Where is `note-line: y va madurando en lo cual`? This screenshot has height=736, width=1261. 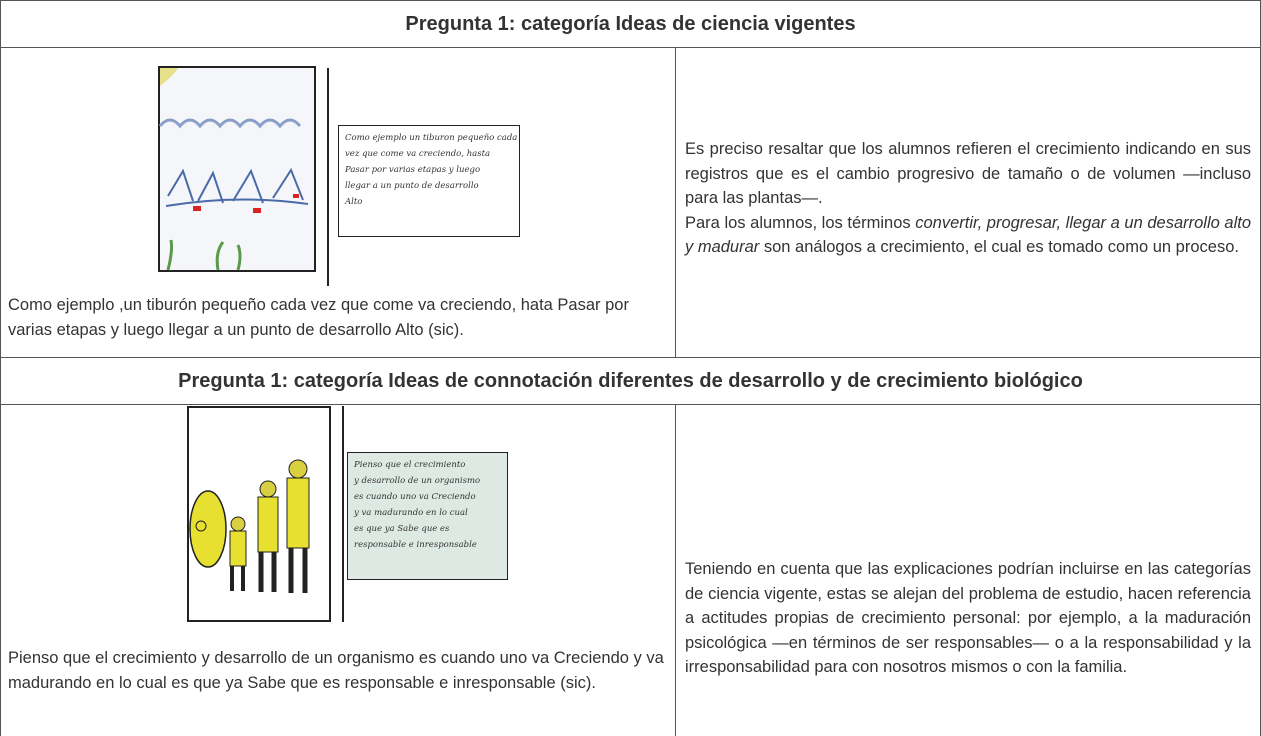 note-line: y va madurando en lo cual is located at coordinates (411, 513).